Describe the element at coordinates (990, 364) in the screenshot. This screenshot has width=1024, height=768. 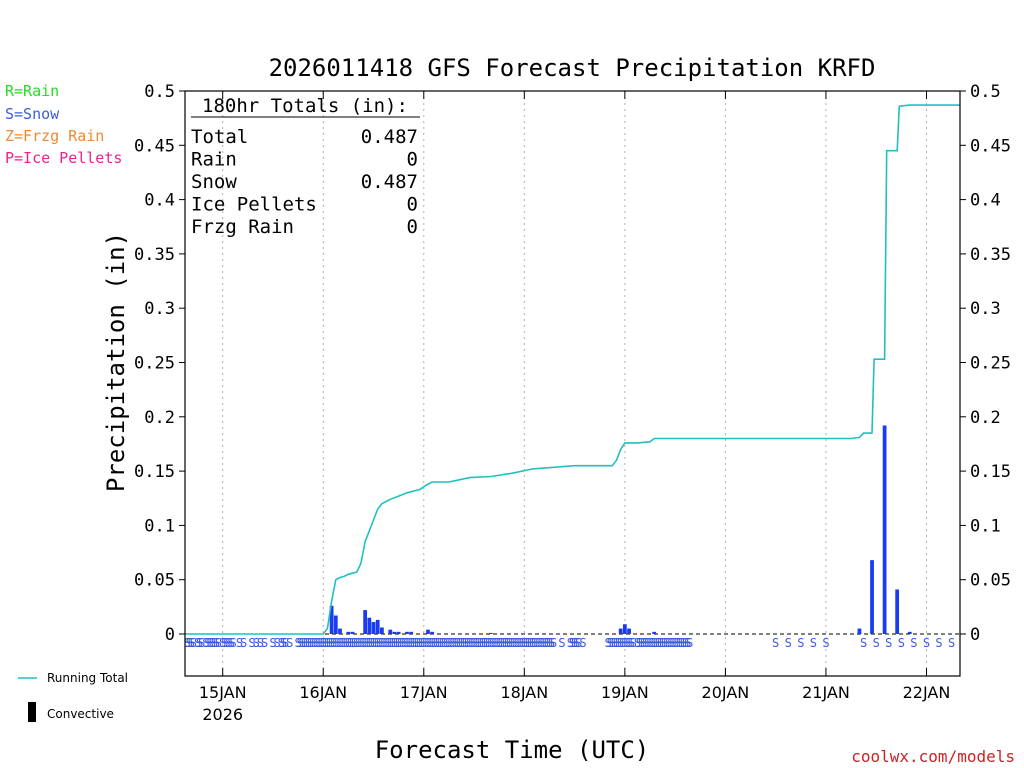
I see `y-tick-label-right: 0.25` at that location.